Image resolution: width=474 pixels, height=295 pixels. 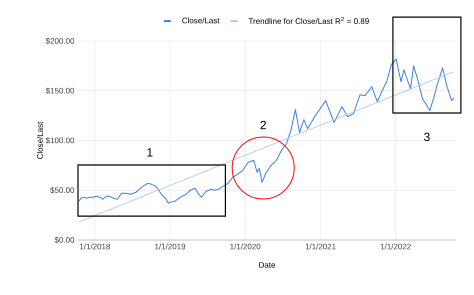 What do you see at coordinates (427, 137) in the screenshot?
I see `annotation: 3` at bounding box center [427, 137].